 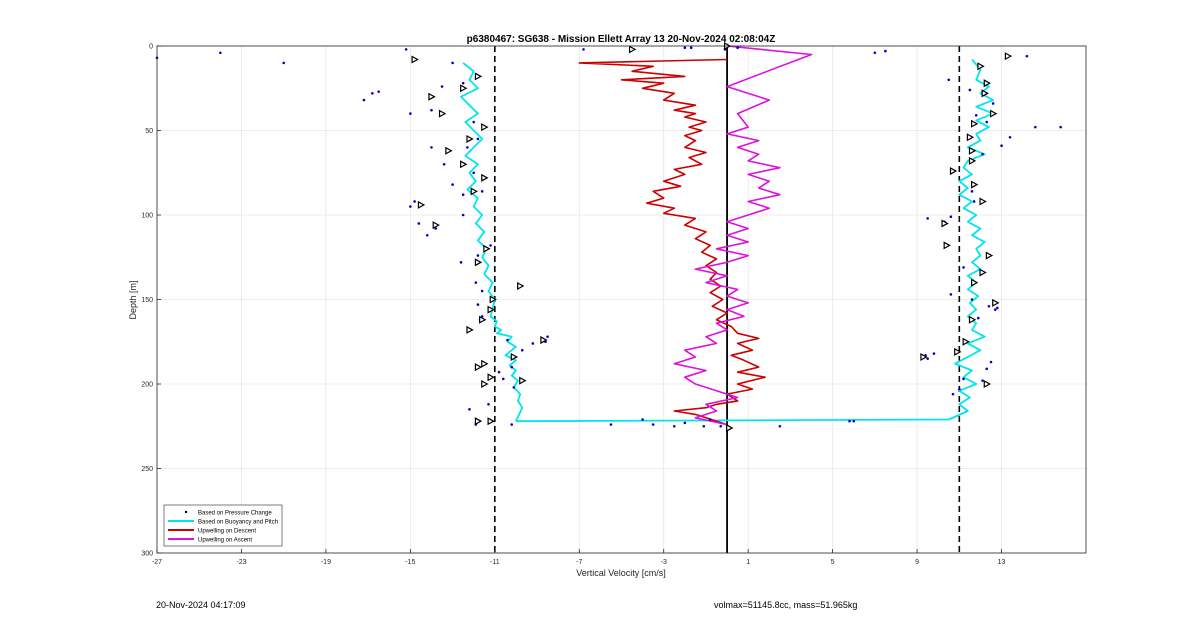 What do you see at coordinates (241, 562) in the screenshot?
I see `x-tick-label: -23` at bounding box center [241, 562].